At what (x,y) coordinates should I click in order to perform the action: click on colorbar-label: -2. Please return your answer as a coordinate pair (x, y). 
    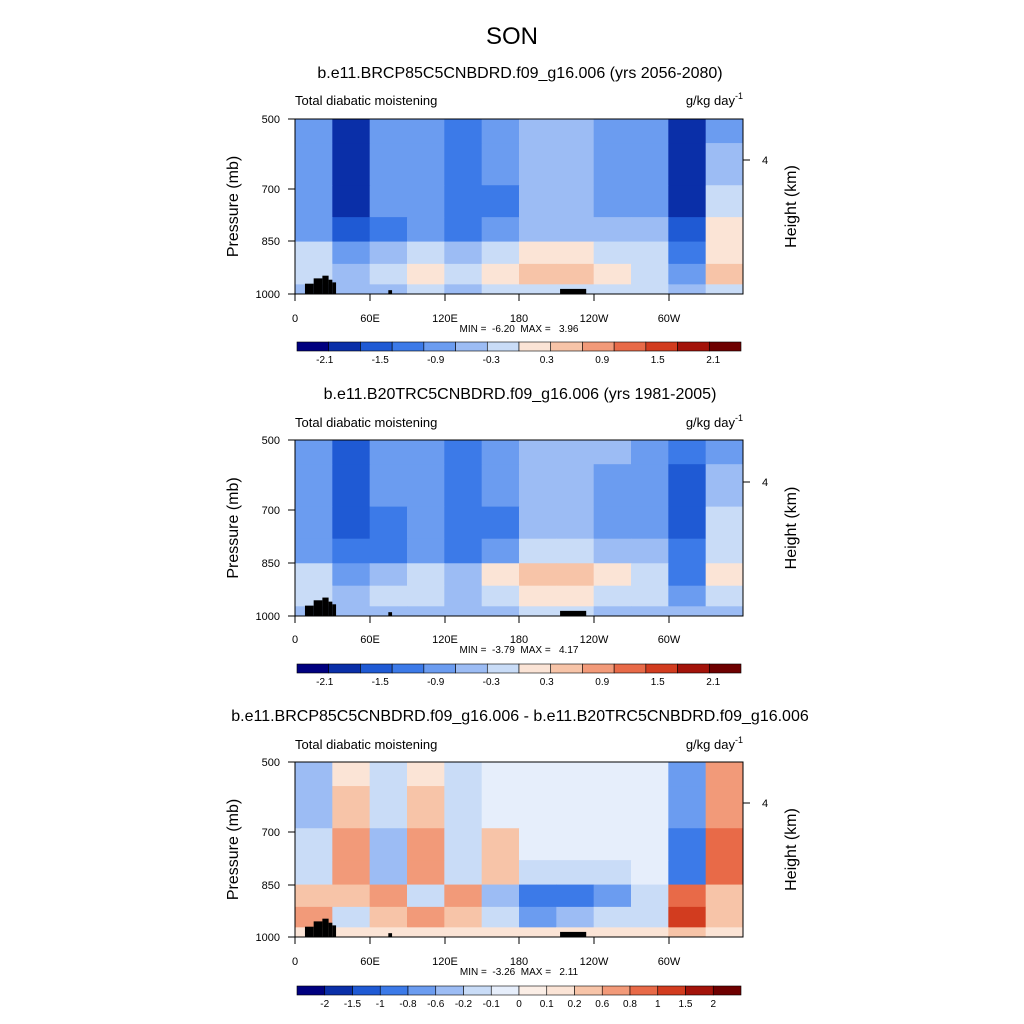
    Looking at the image, I should click on (324, 1004).